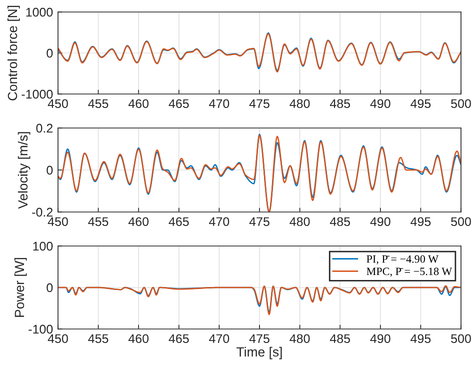 Image resolution: width=474 pixels, height=372 pixels. I want to click on y-tick-label: 1000, so click(39, 12).